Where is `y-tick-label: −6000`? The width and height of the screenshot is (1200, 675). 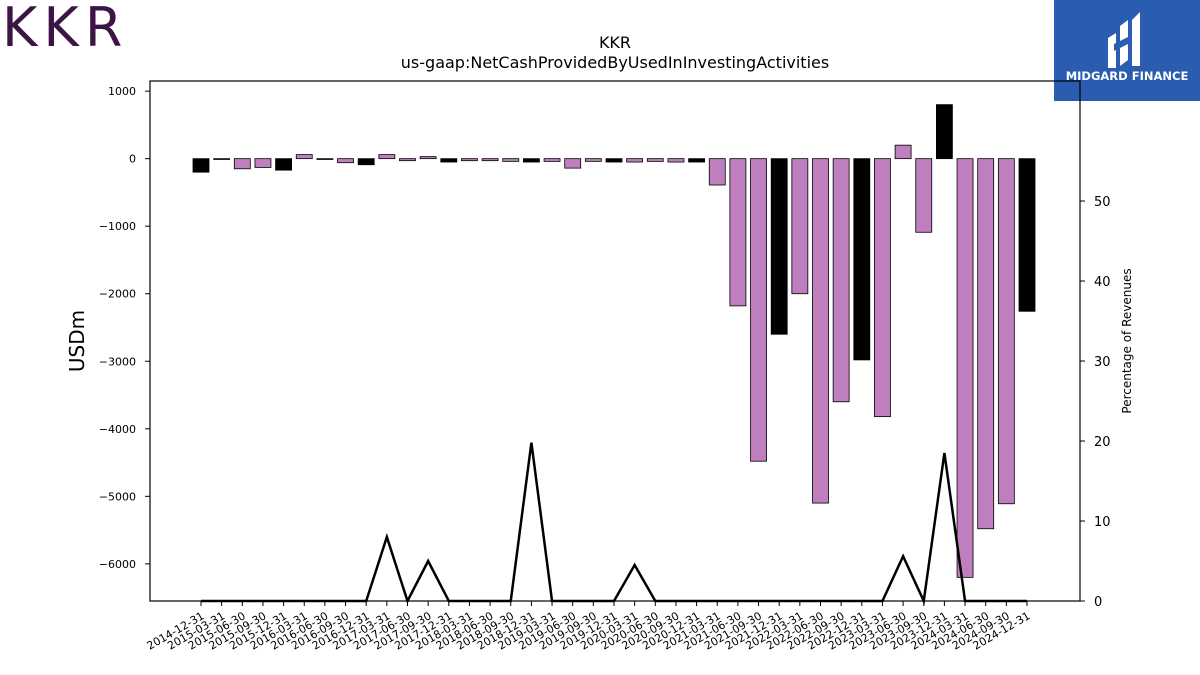
y-tick-label: −6000 is located at coordinates (117, 564).